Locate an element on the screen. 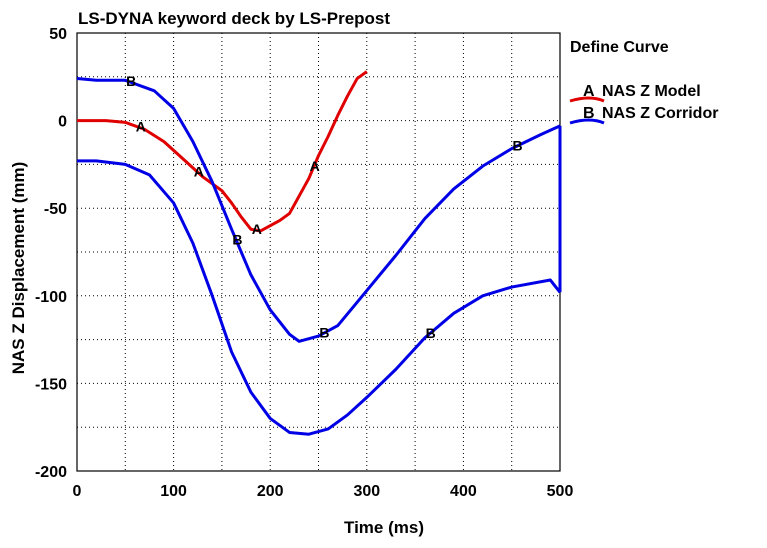 The height and width of the screenshot is (548, 767). x-tick-label: 100 is located at coordinates (173, 491).